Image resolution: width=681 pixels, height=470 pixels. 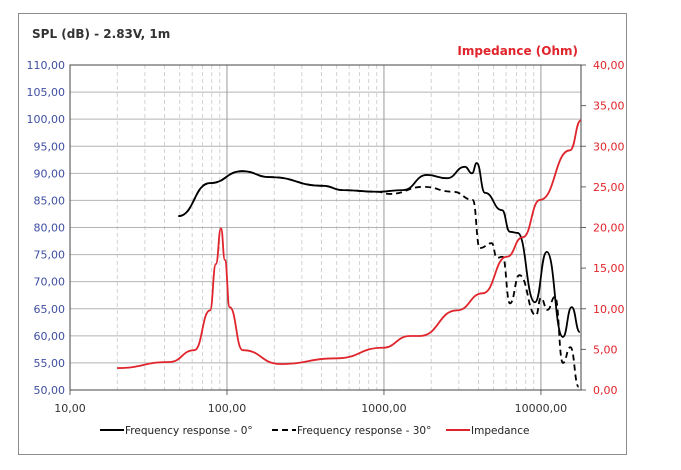 I want to click on y-tick-label: 50,00, so click(x=50, y=390).